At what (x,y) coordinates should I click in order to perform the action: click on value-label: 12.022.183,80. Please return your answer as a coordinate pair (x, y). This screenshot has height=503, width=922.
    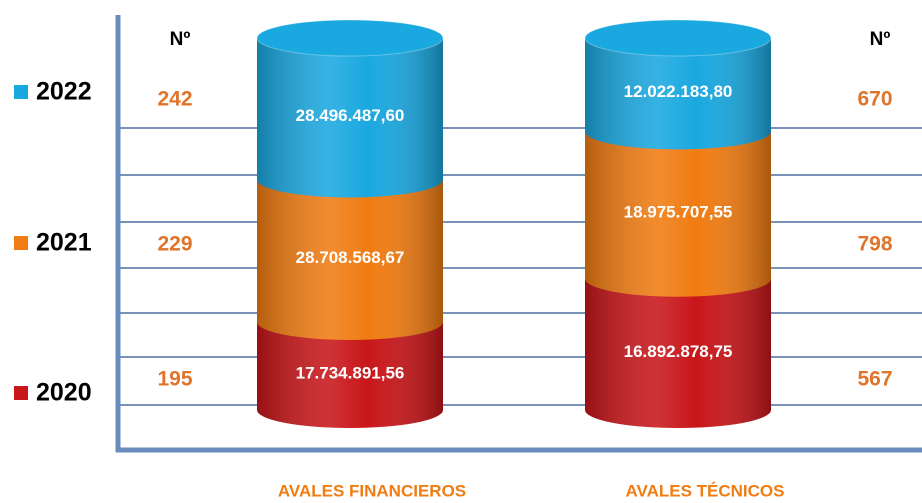
    Looking at the image, I should click on (678, 91).